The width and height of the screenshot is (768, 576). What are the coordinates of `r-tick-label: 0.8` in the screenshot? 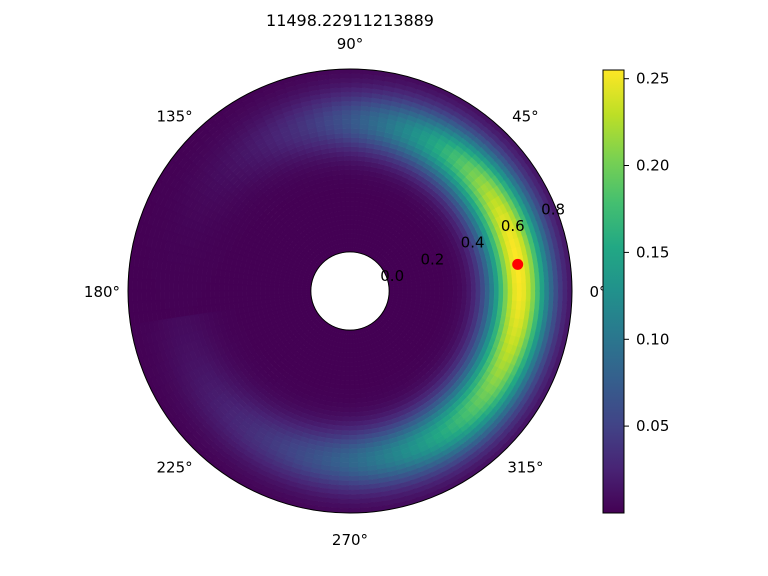 It's located at (553, 209).